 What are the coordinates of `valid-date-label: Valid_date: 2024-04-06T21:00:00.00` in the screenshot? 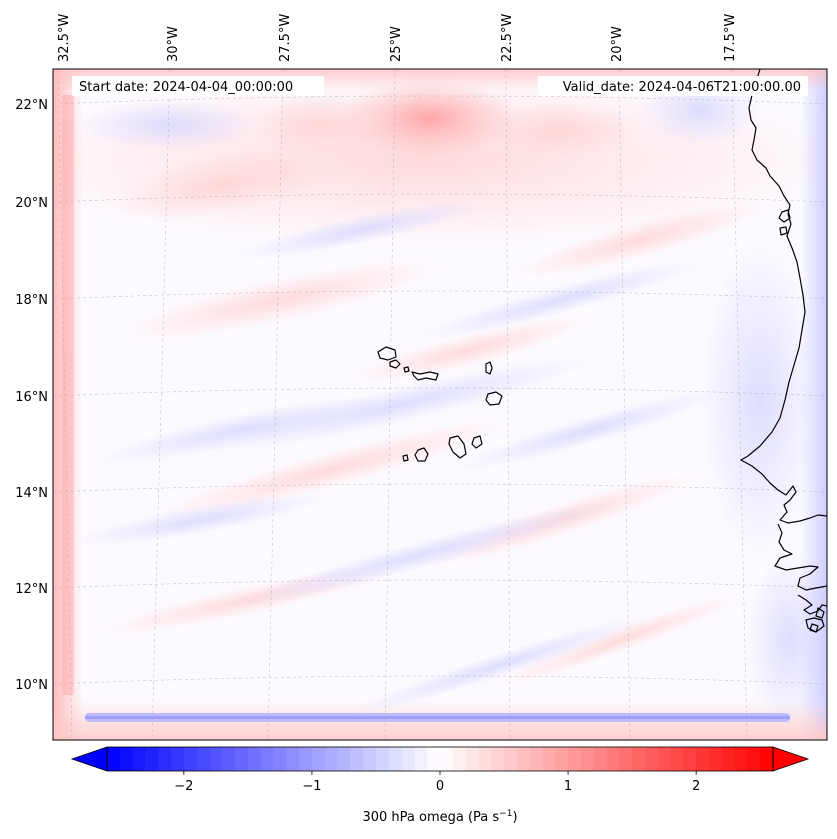 It's located at (682, 87).